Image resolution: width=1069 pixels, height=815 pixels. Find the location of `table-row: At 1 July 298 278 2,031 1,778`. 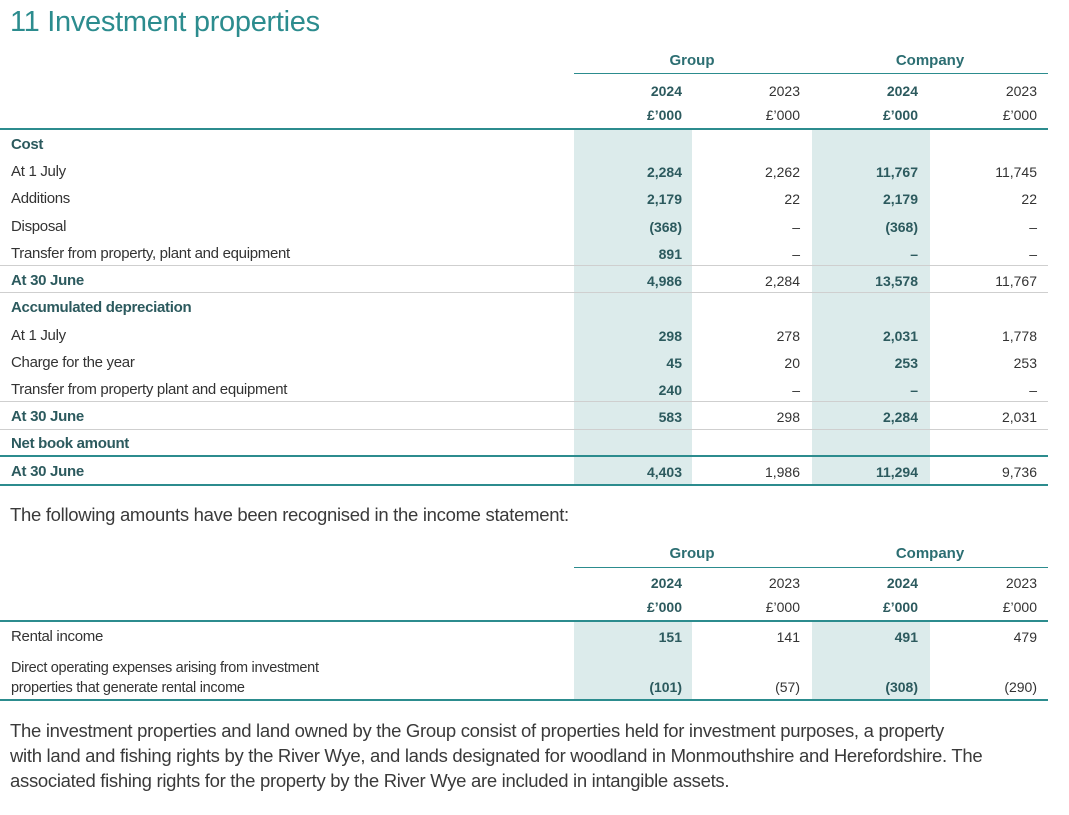

table-row: At 1 July 298 278 2,031 1,778 is located at coordinates (524, 336).